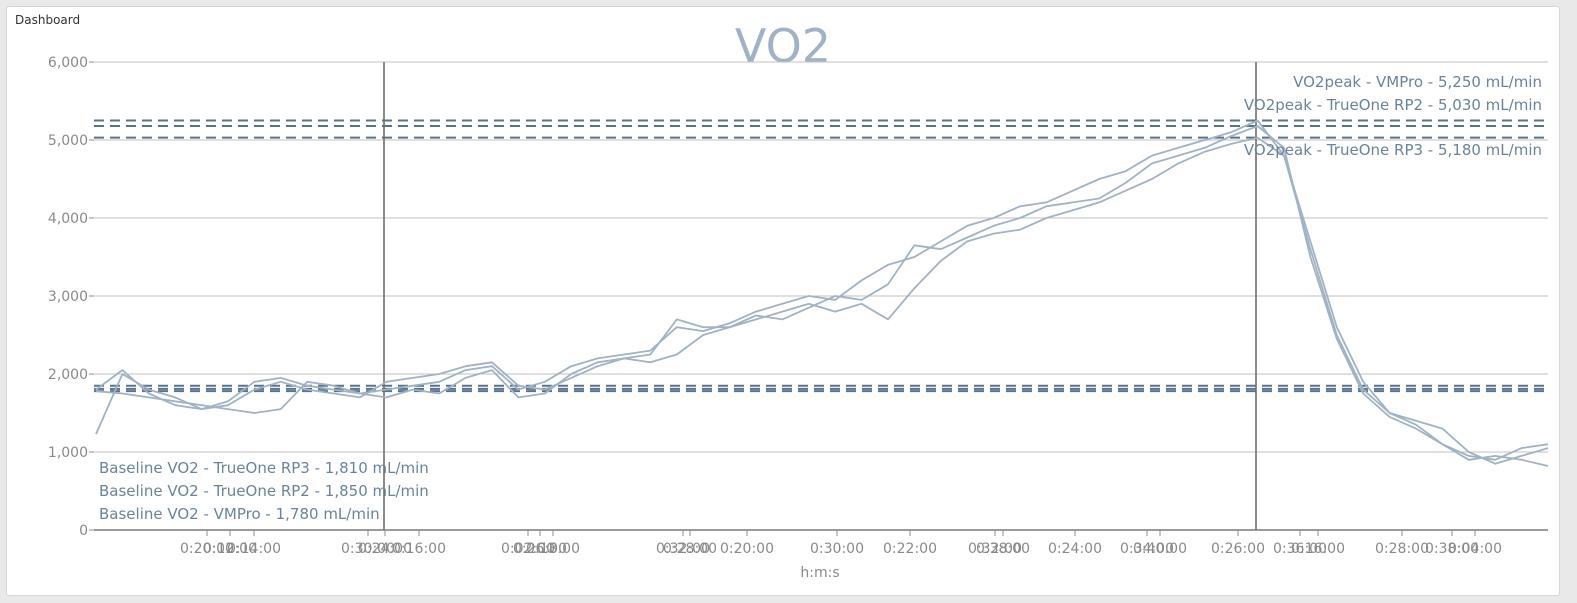 This screenshot has height=603, width=1577. What do you see at coordinates (239, 514) in the screenshot?
I see `baseline-label: Baseline VO2 - VMPro - 1,780 mL/min` at bounding box center [239, 514].